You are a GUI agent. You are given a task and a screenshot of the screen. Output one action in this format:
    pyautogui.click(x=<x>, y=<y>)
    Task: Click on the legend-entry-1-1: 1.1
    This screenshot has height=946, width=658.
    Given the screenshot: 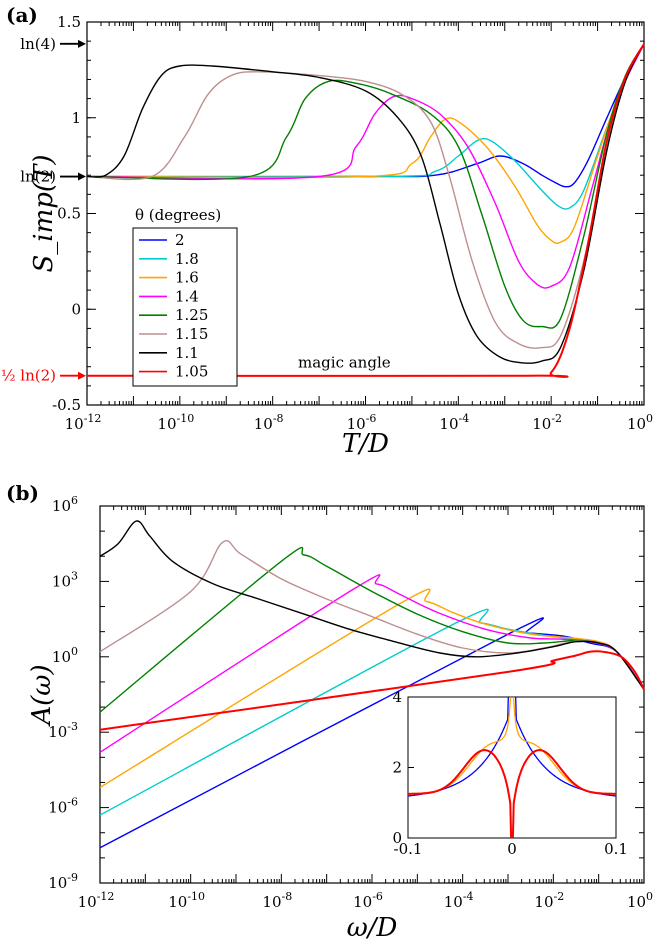 What is the action you would take?
    pyautogui.click(x=187, y=353)
    